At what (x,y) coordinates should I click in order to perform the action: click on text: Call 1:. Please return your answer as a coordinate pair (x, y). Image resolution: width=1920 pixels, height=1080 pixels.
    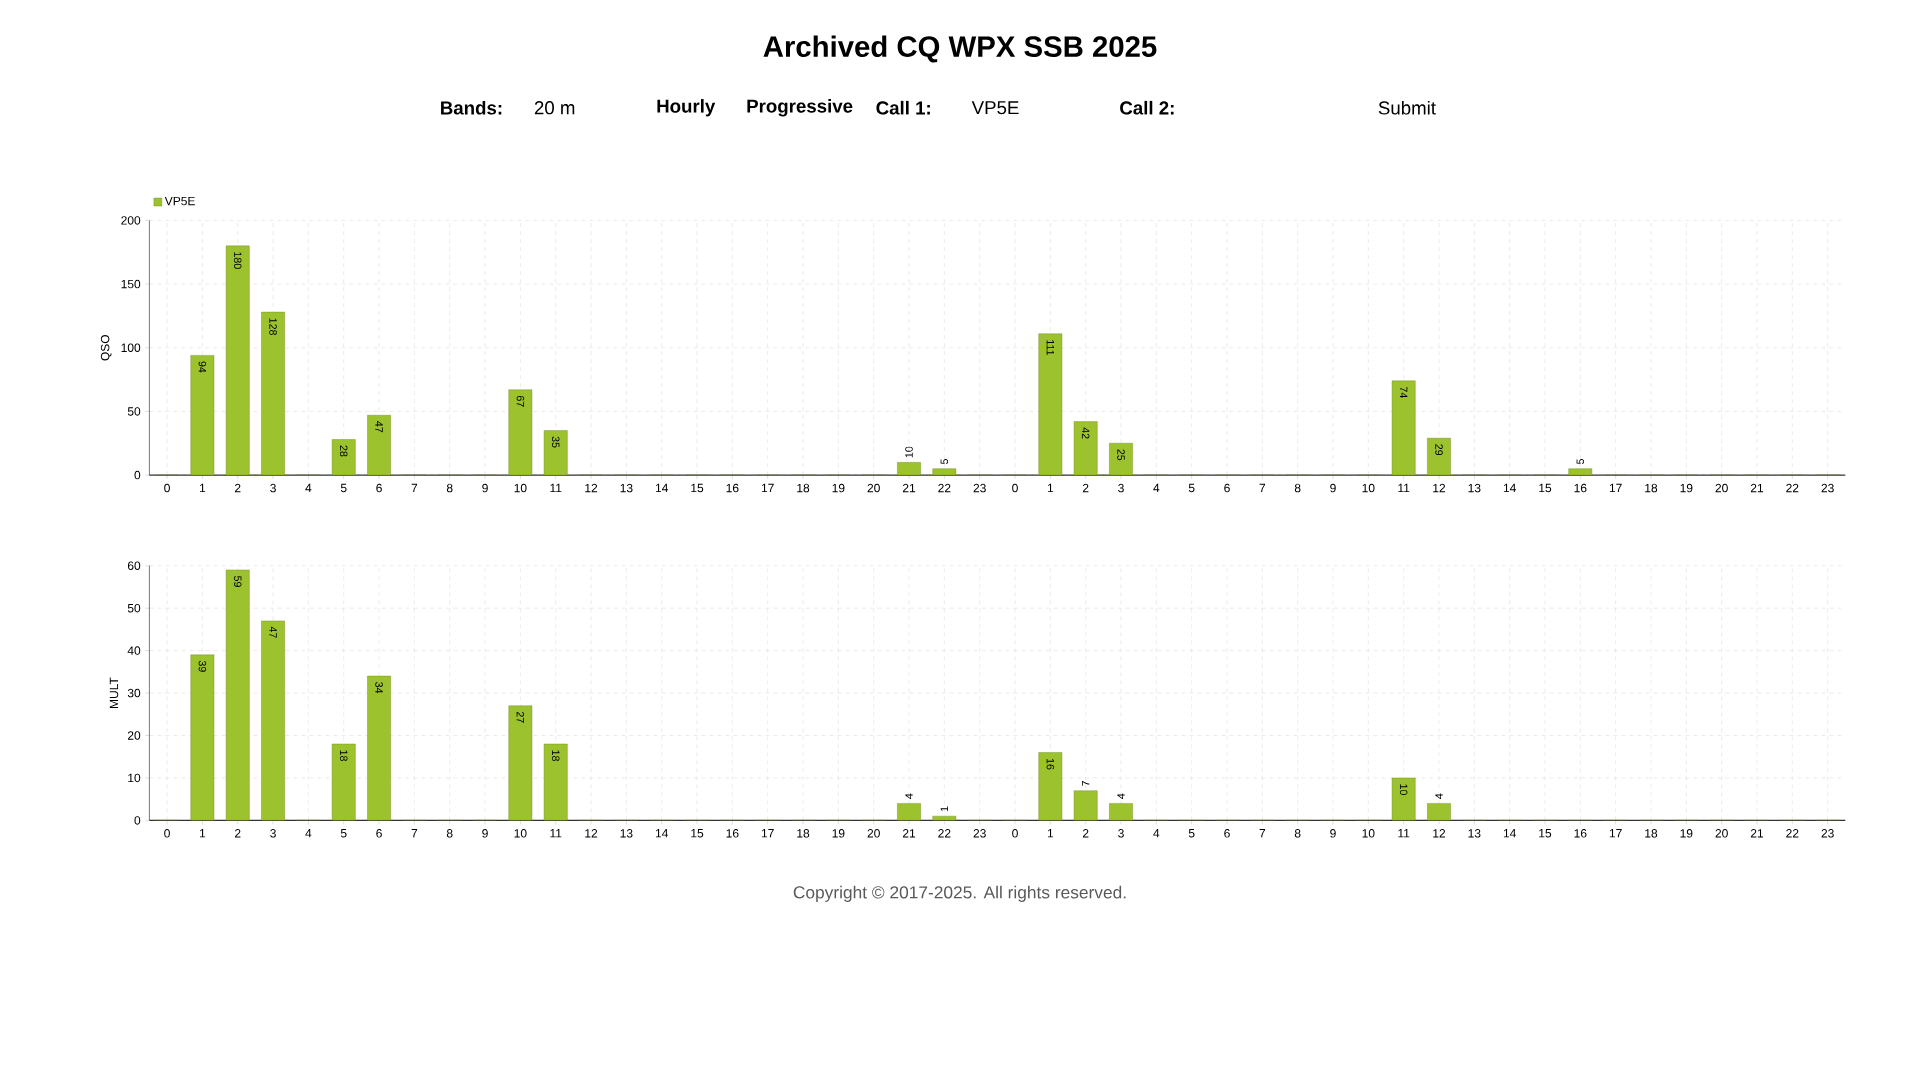
    Looking at the image, I should click on (903, 107).